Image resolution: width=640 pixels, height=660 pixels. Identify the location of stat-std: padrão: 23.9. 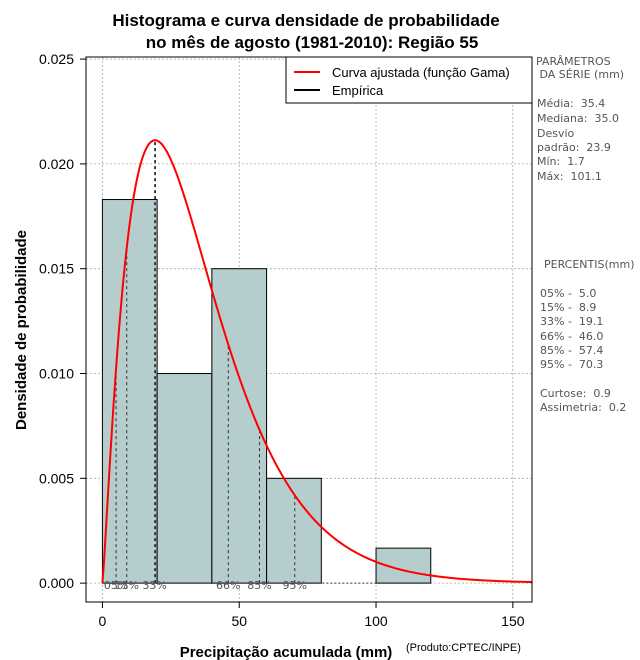
(574, 147).